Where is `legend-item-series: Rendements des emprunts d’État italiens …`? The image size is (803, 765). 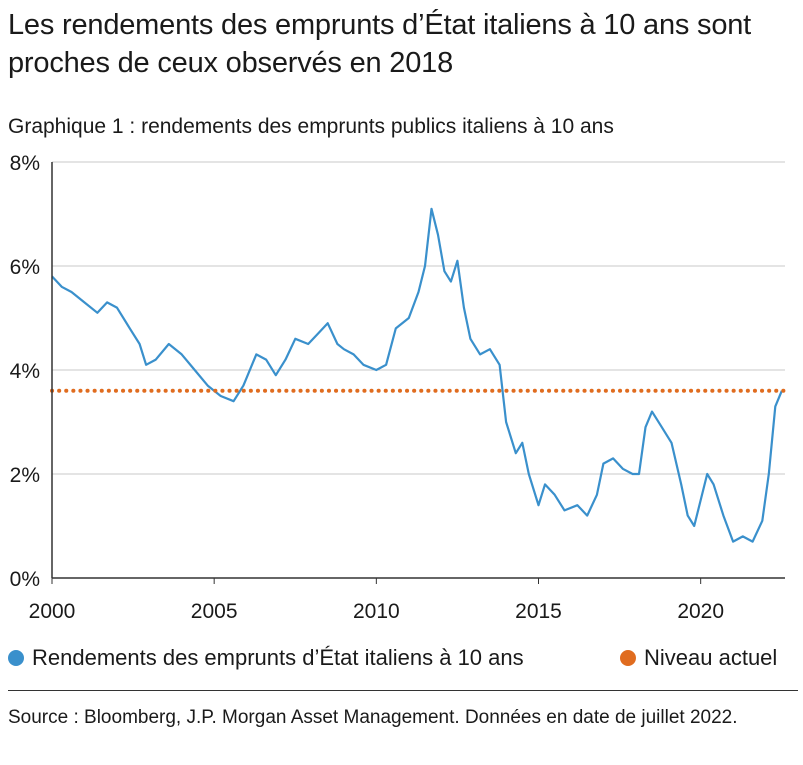
legend-item-series: Rendements des emprunts d’État italiens … is located at coordinates (266, 658).